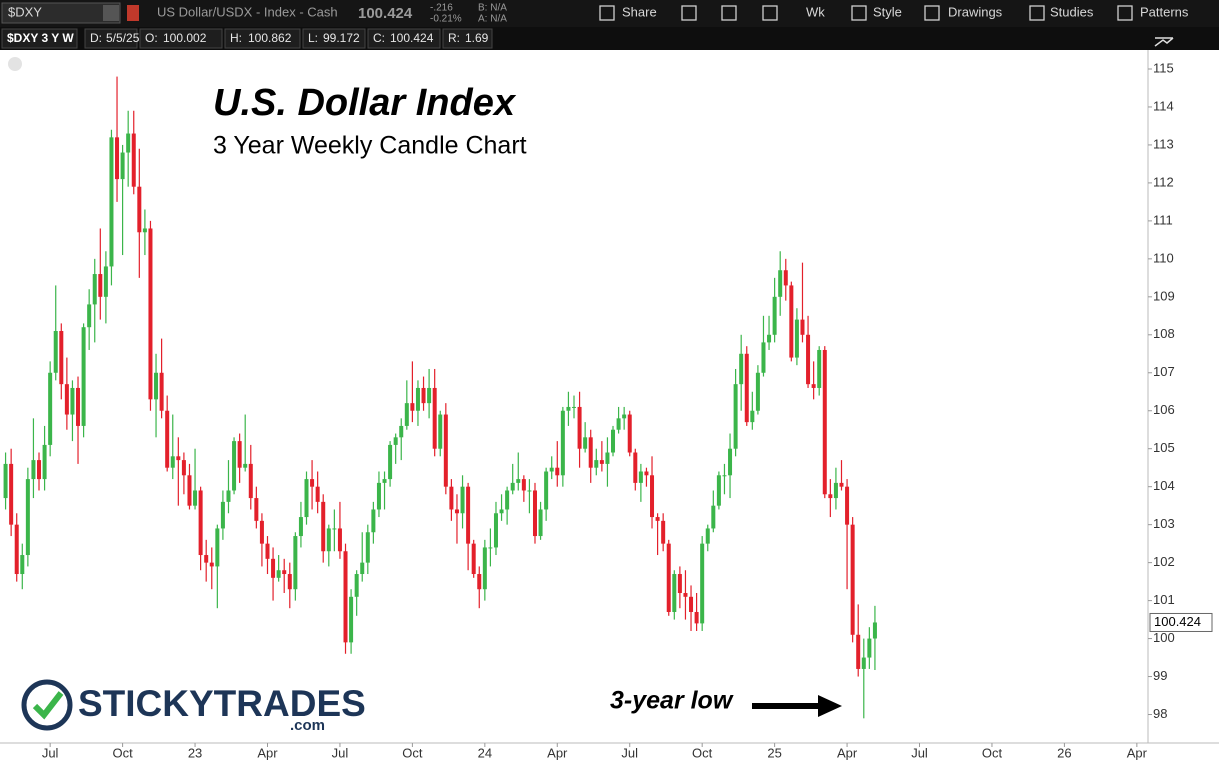 The width and height of the screenshot is (1219, 763). Describe the element at coordinates (412, 38) in the screenshot. I see `header-text: 100.424` at that location.